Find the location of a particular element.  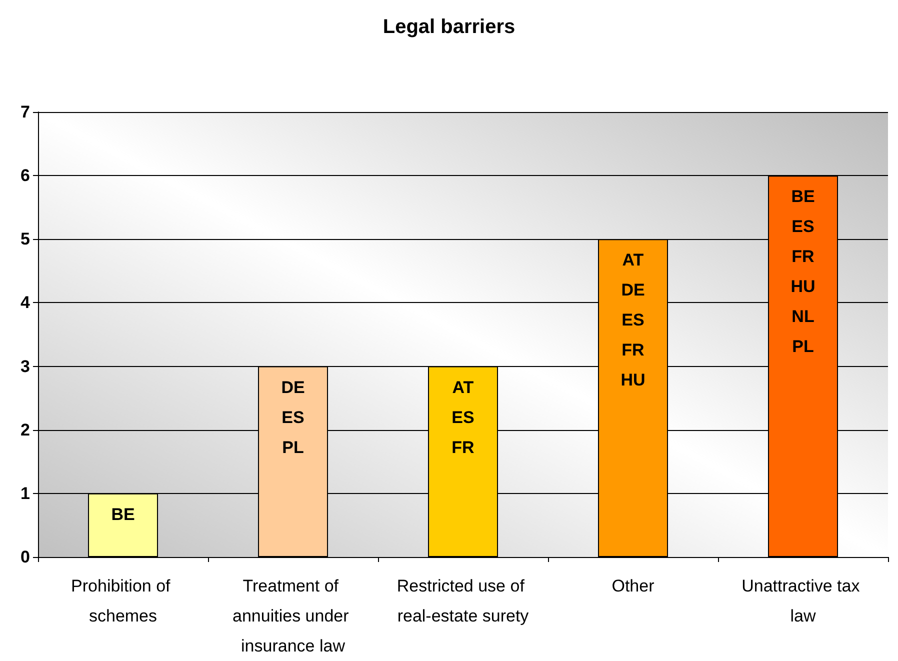

y-tick-label: 6 is located at coordinates (25, 176).